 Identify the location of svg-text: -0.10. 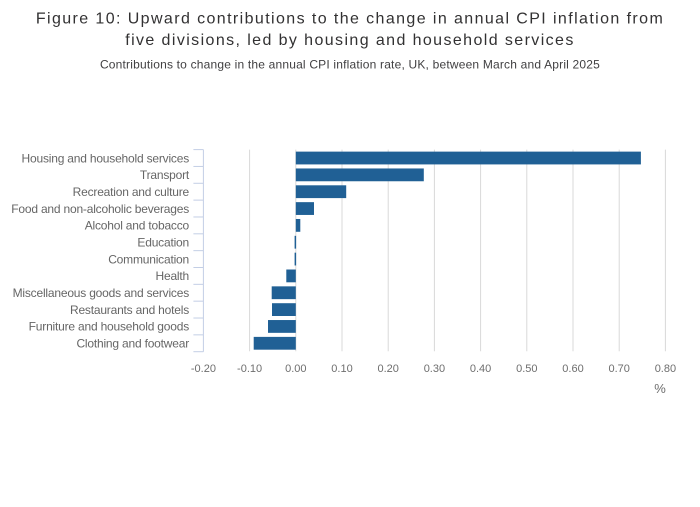
(249, 369).